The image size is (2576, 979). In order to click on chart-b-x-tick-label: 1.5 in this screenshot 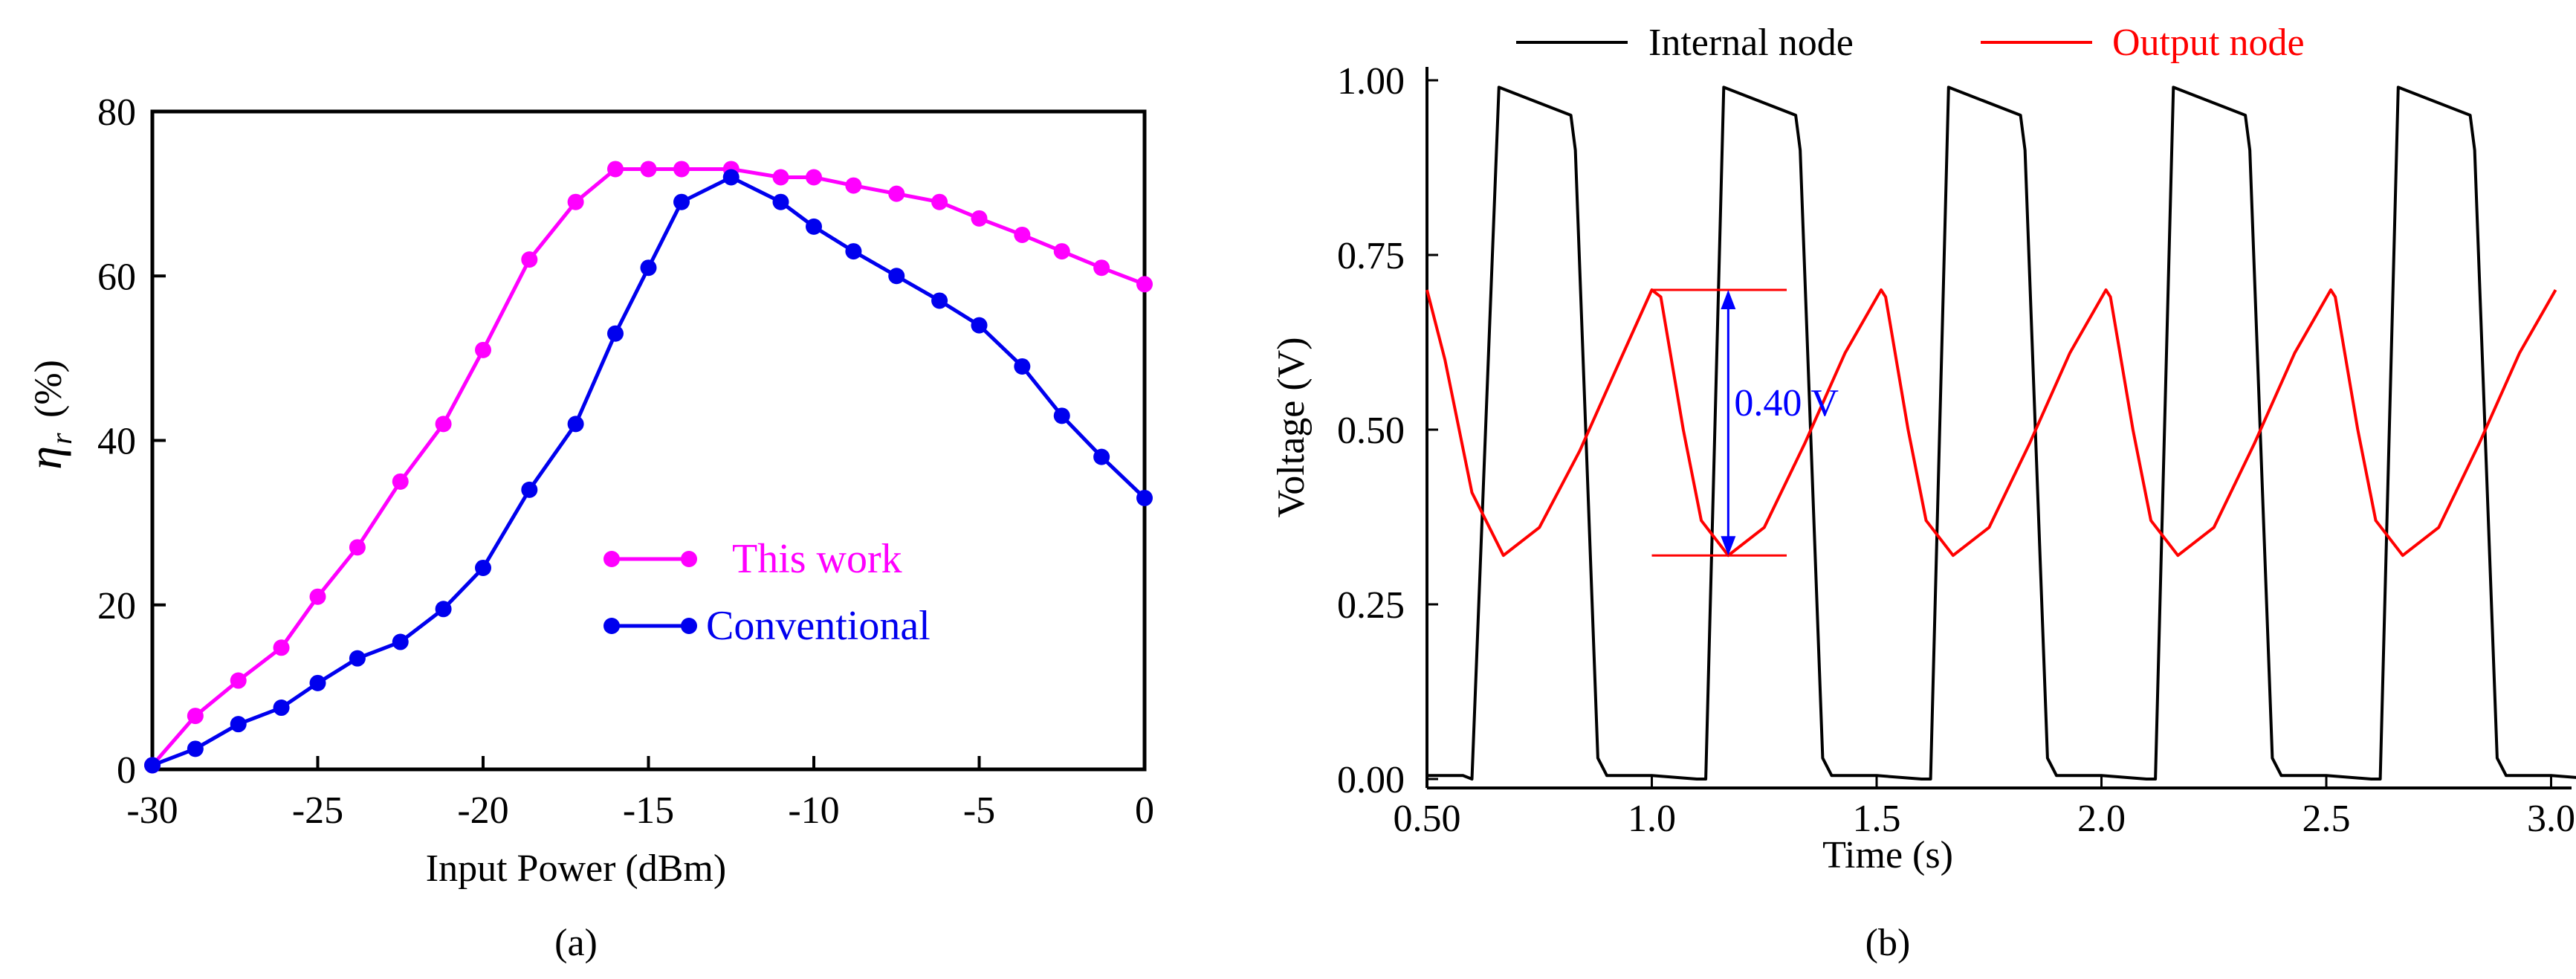, I will do `click(1877, 819)`.